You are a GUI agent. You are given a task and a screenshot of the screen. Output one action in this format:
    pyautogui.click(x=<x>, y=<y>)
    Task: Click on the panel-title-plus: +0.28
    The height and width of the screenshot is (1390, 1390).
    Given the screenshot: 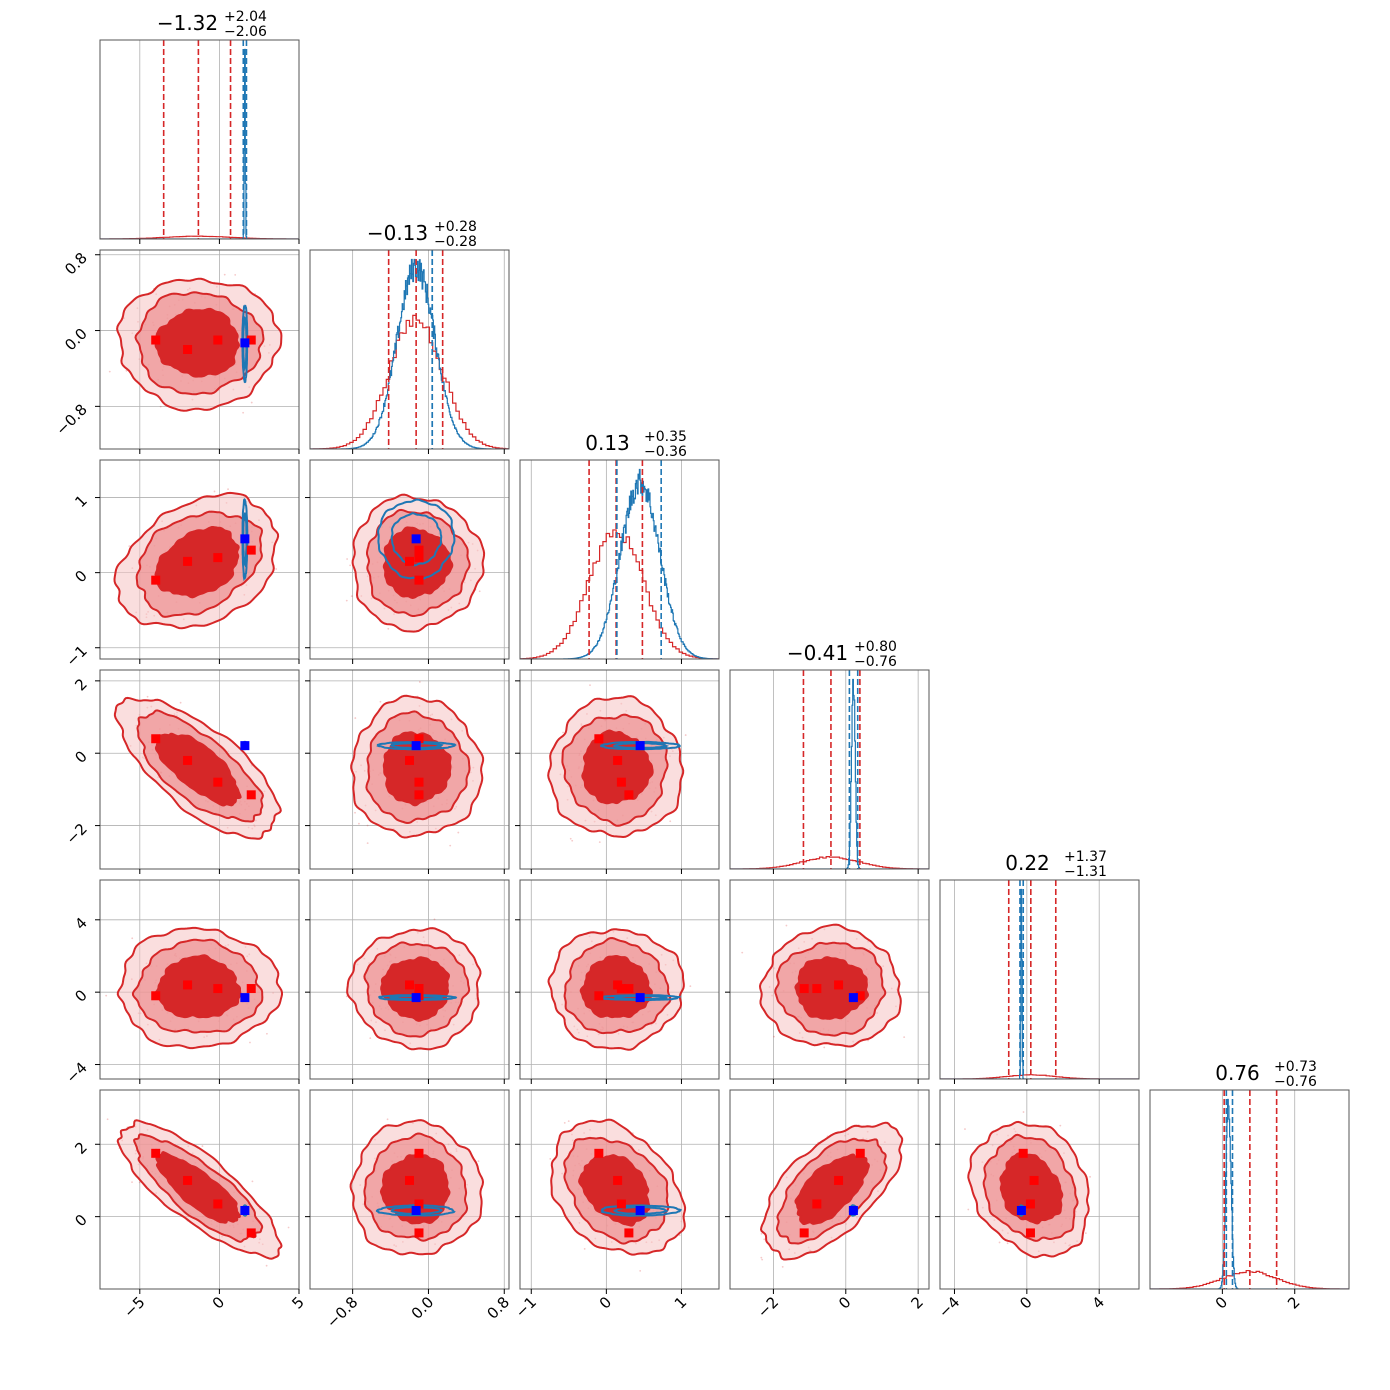 What is the action you would take?
    pyautogui.click(x=455, y=227)
    